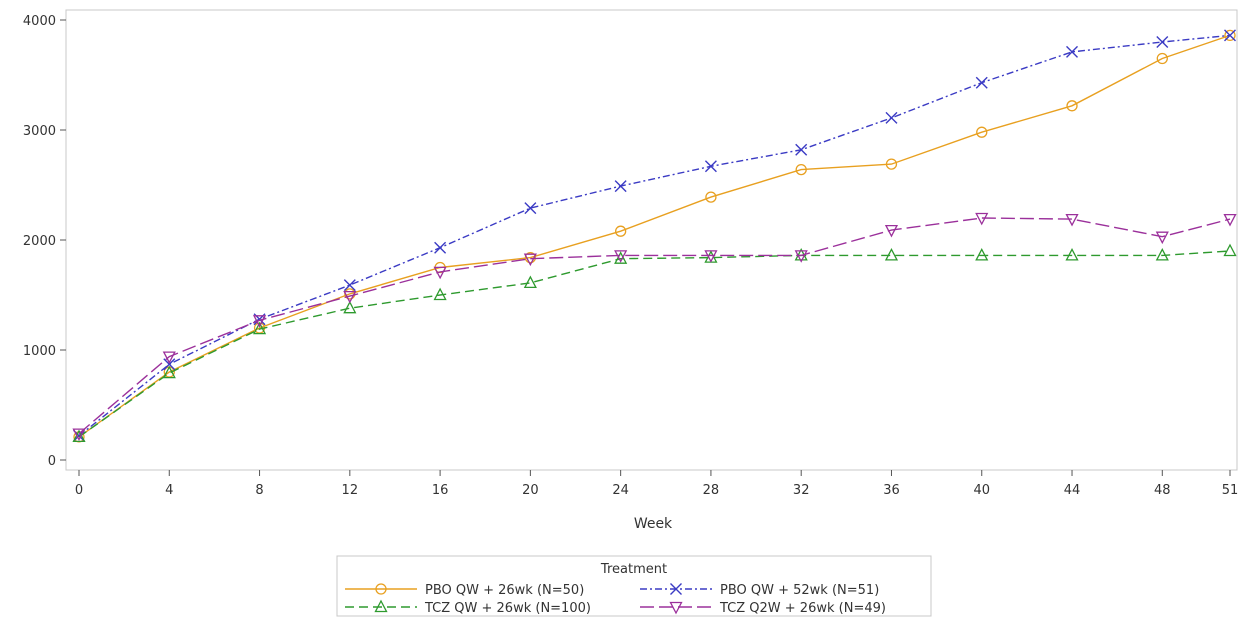 This screenshot has height=621, width=1241. Describe the element at coordinates (507, 608) in the screenshot. I see `legend-label: TCZ QW + 26wk (N=100)` at that location.